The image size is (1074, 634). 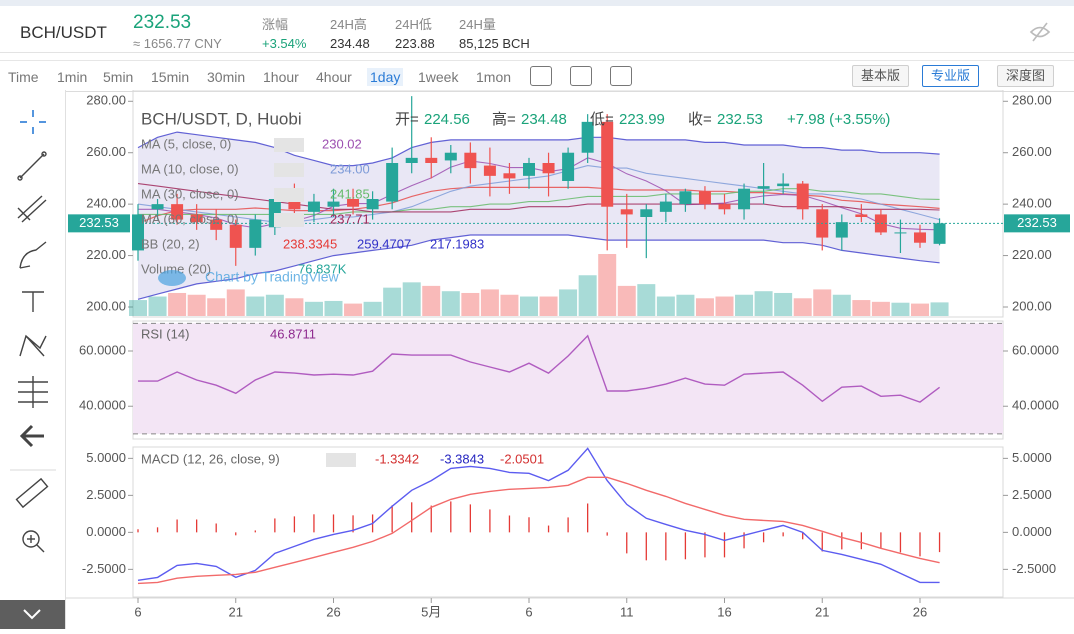 What do you see at coordinates (272, 277) in the screenshot?
I see `watermark: Chart by TradingView` at bounding box center [272, 277].